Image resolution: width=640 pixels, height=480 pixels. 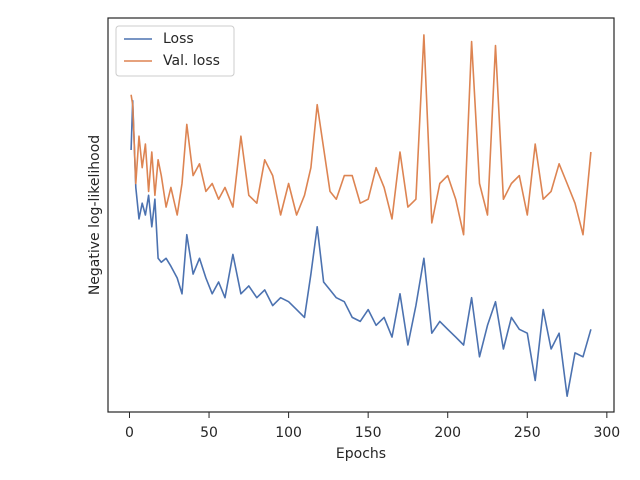 I want to click on x-tick-label: 250, so click(x=527, y=433).